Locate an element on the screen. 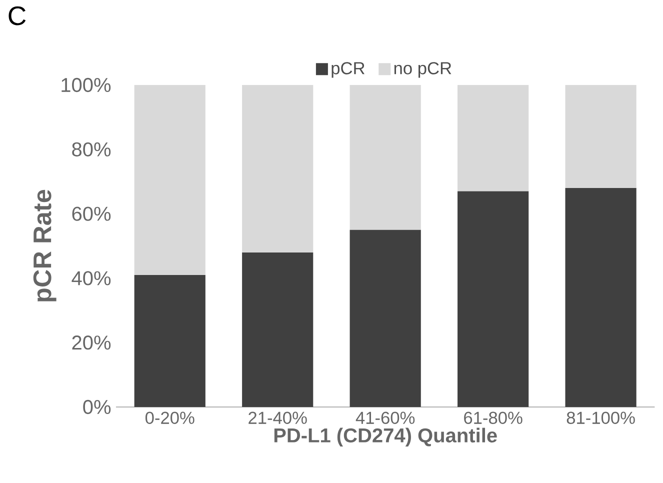  chart-title: C is located at coordinates (17, 16).